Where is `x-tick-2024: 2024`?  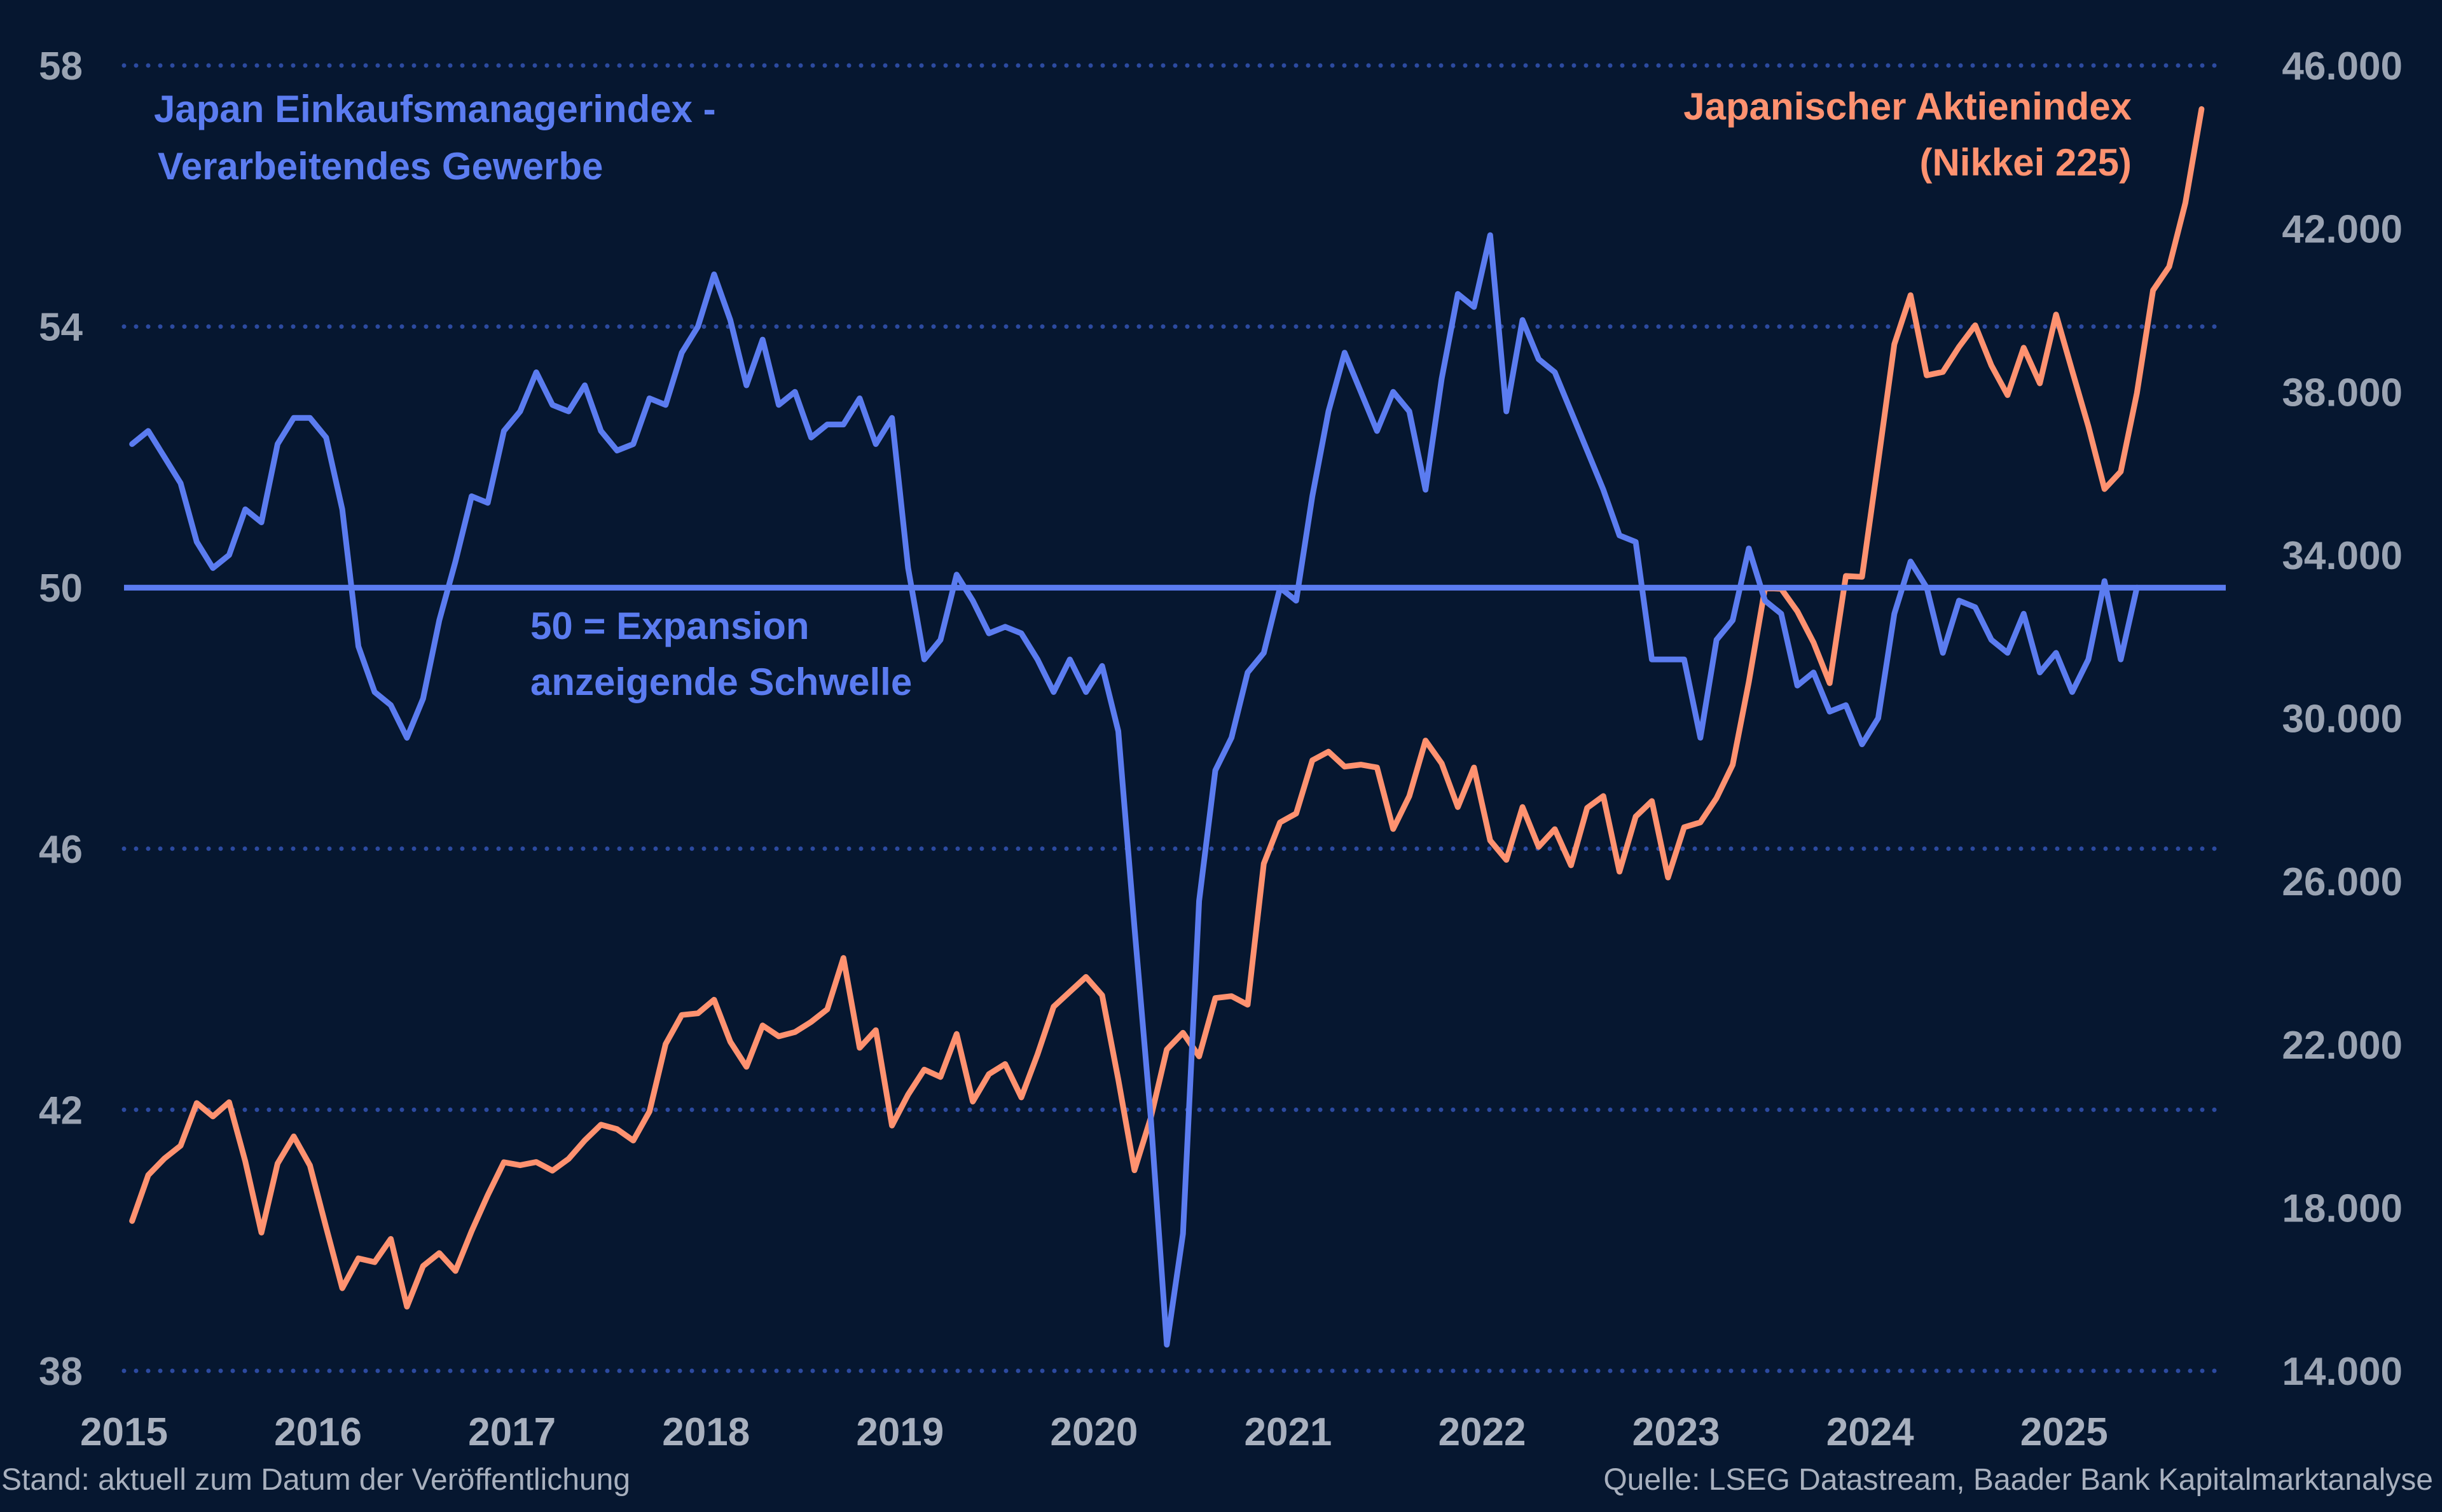 x-tick-2024: 2024 is located at coordinates (1870, 1432).